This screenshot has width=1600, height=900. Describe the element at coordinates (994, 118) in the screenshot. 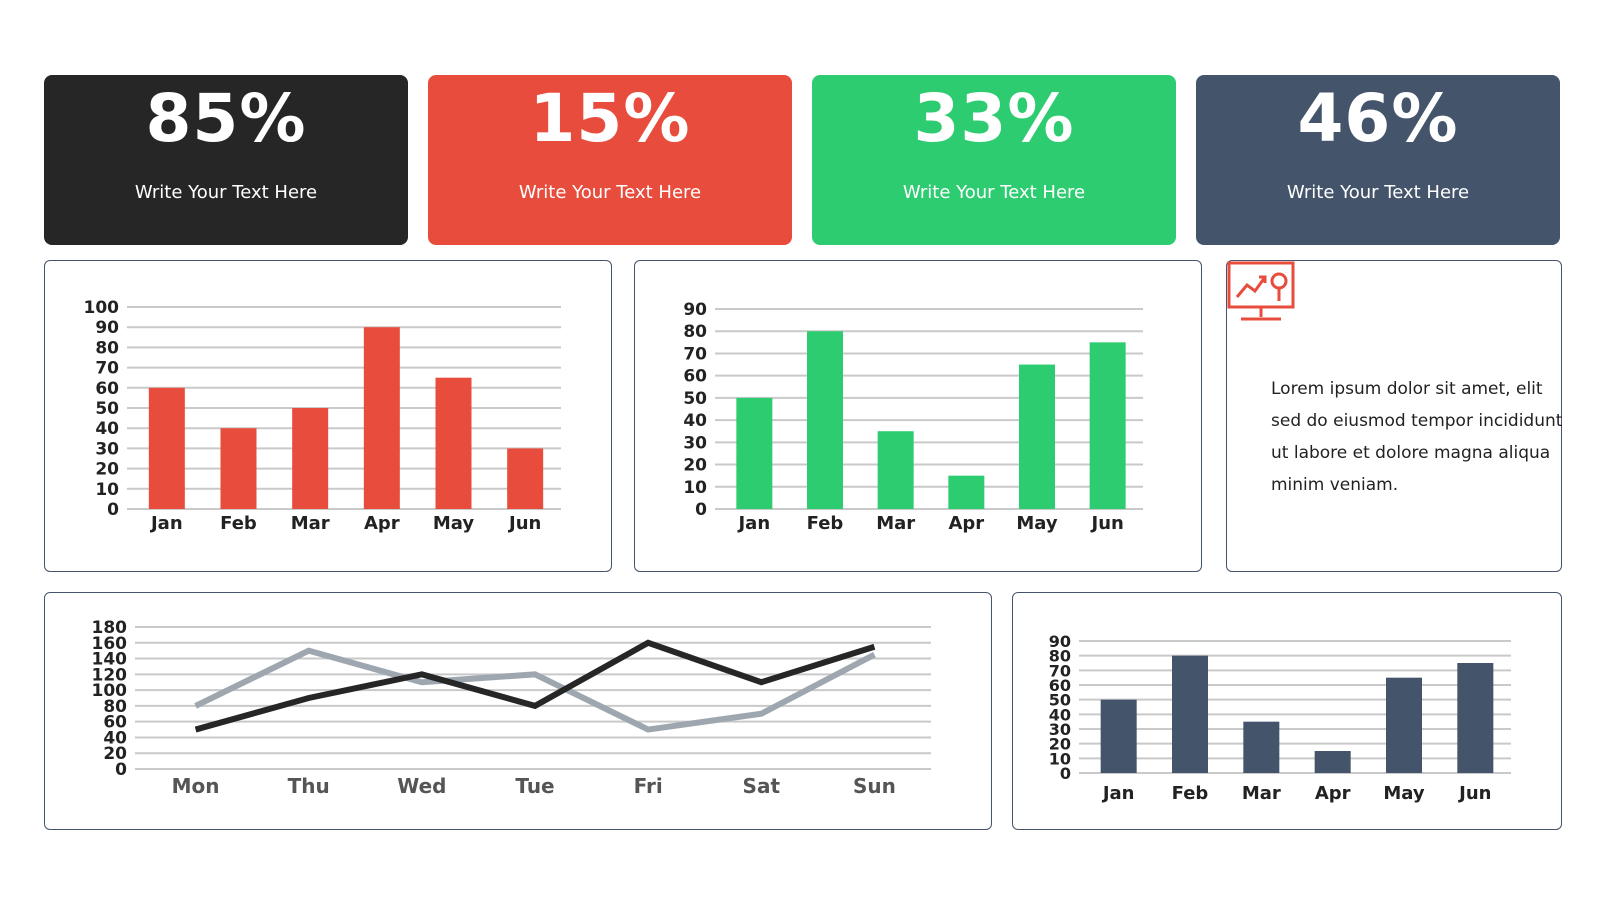

I see `stat-value: 33%` at that location.